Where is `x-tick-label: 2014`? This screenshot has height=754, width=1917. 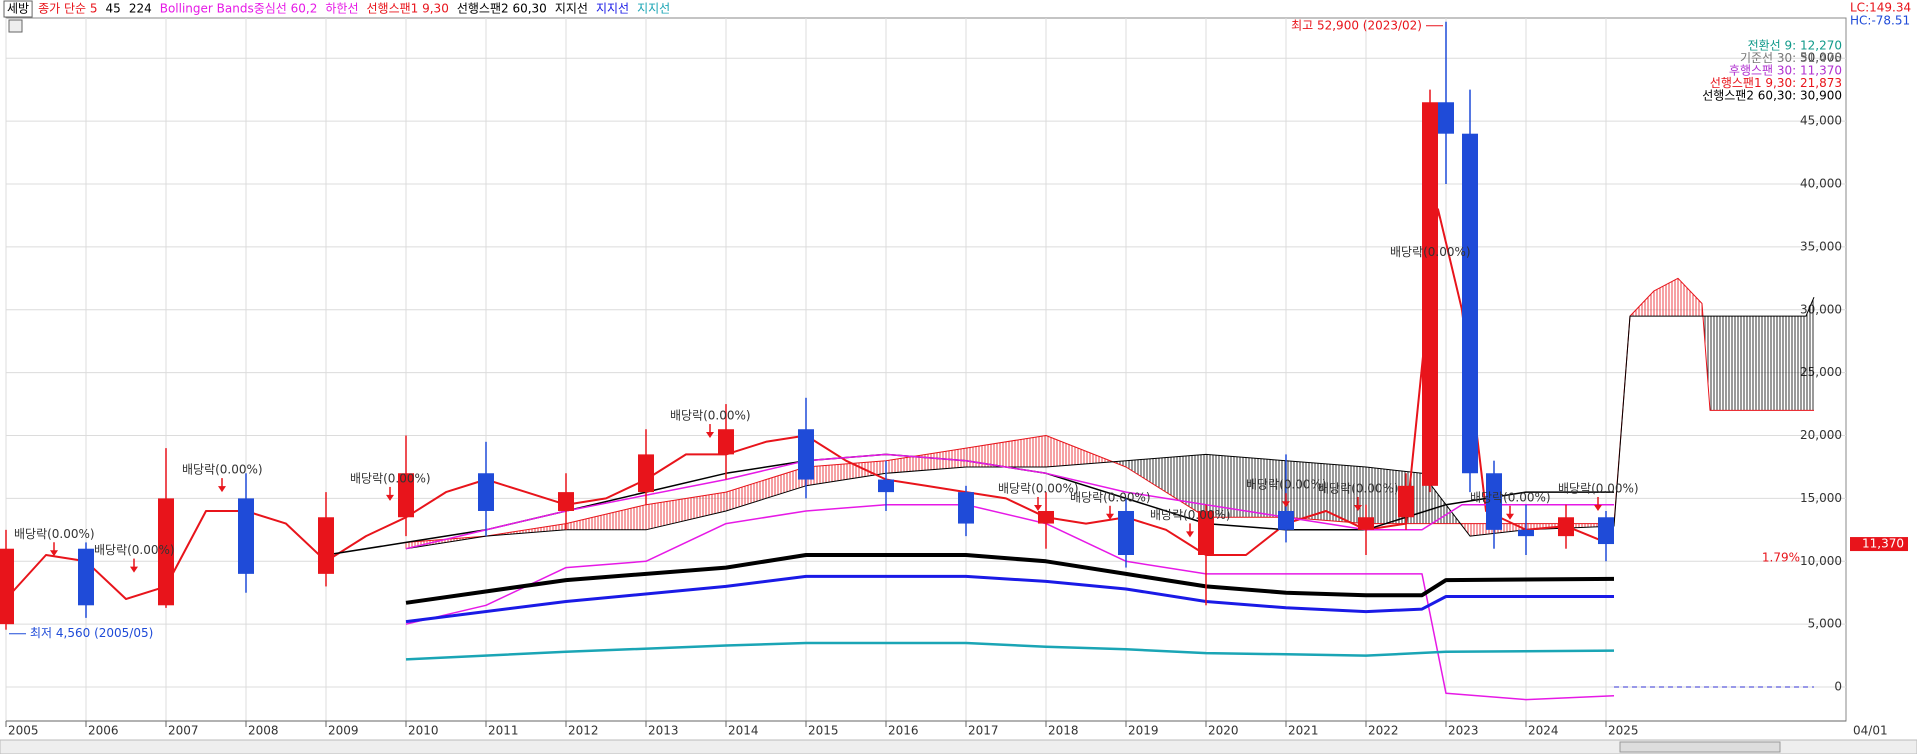
x-tick-label: 2014 is located at coordinates (743, 731).